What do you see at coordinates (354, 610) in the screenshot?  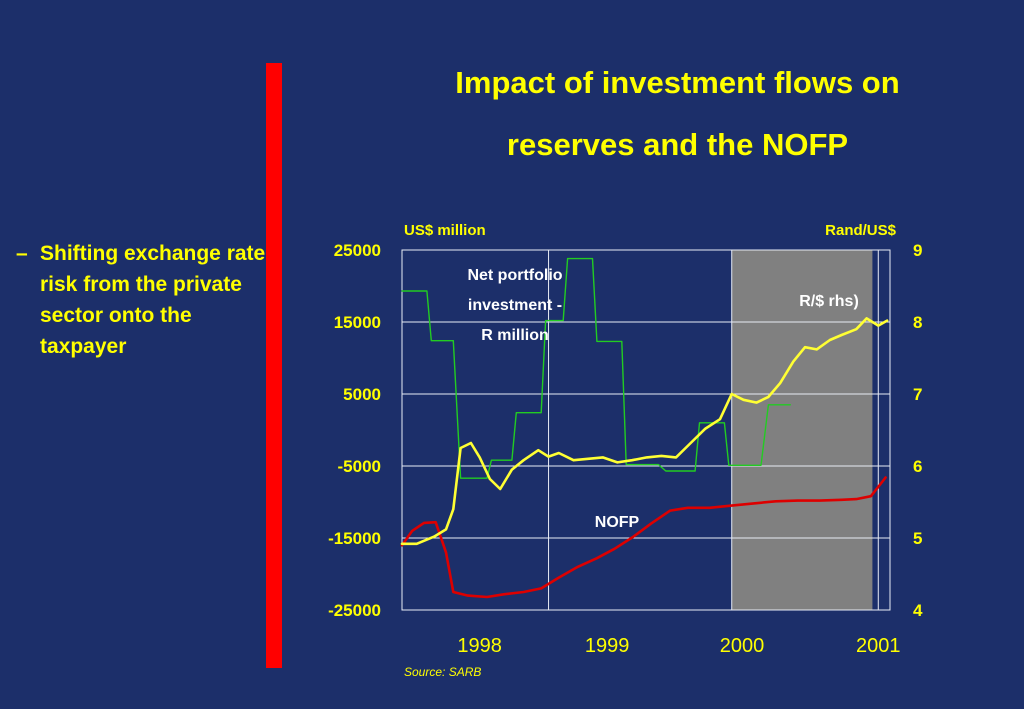 I see `left-tick-label: -25000` at bounding box center [354, 610].